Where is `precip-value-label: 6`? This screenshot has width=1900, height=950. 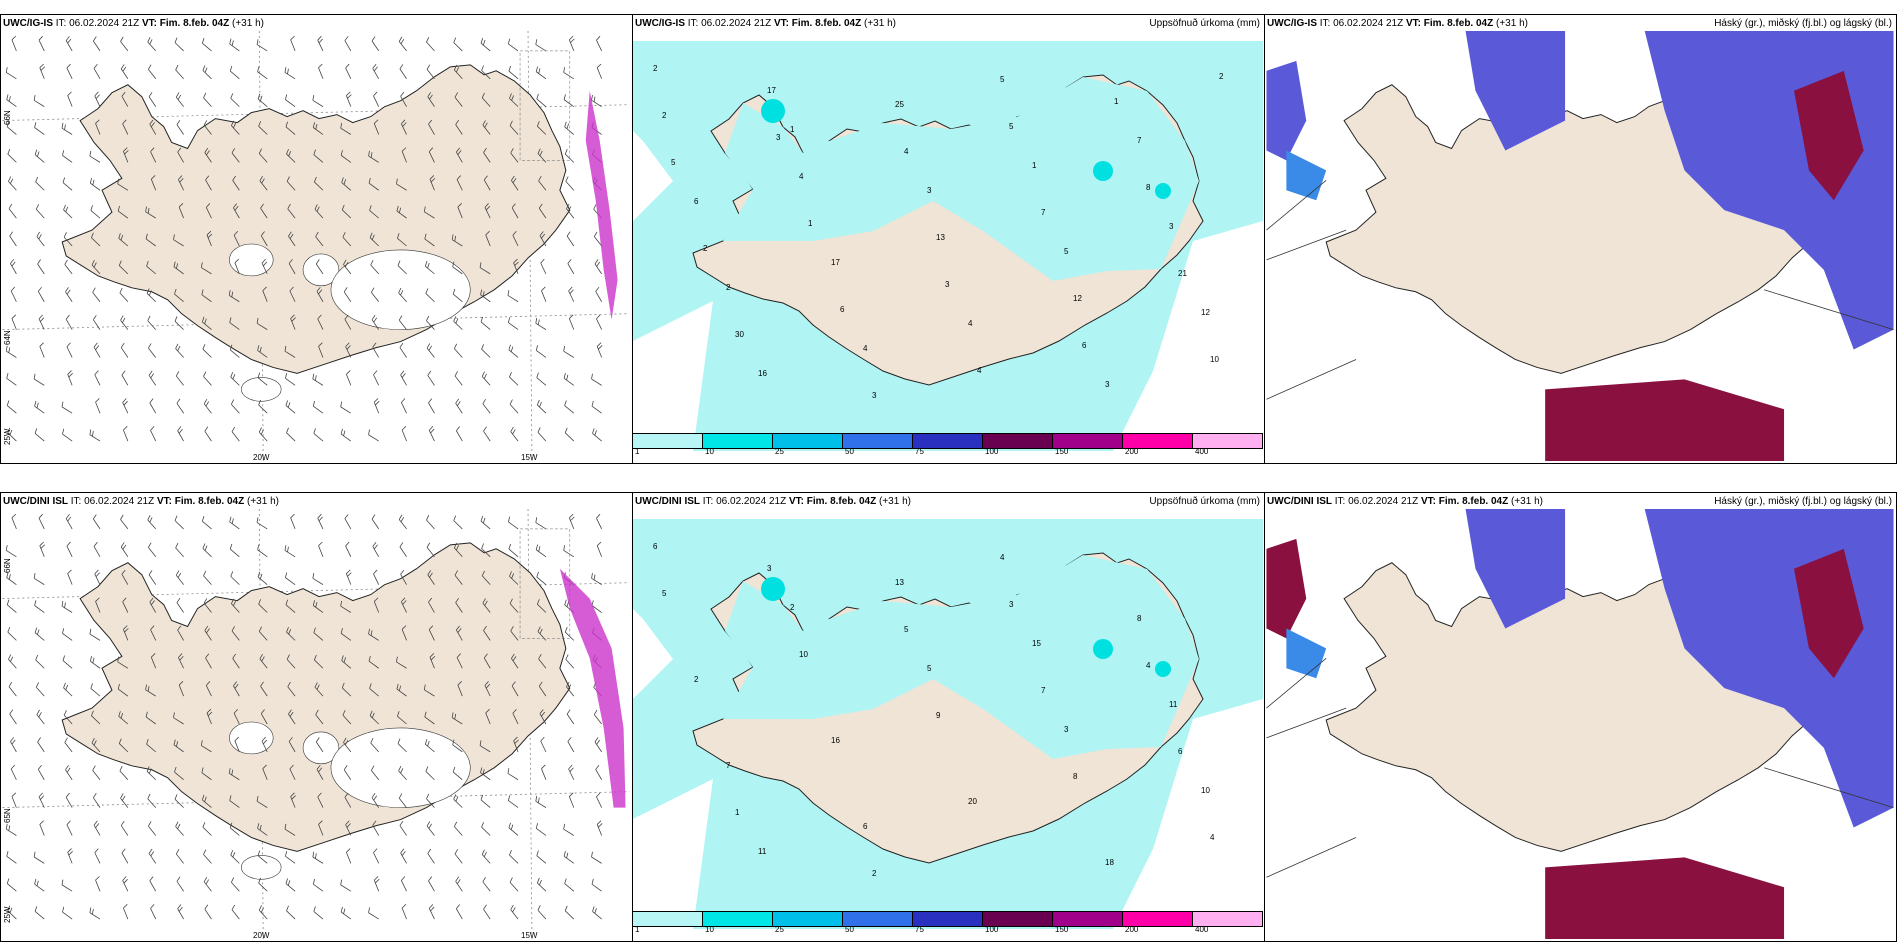 precip-value-label: 6 is located at coordinates (1084, 345).